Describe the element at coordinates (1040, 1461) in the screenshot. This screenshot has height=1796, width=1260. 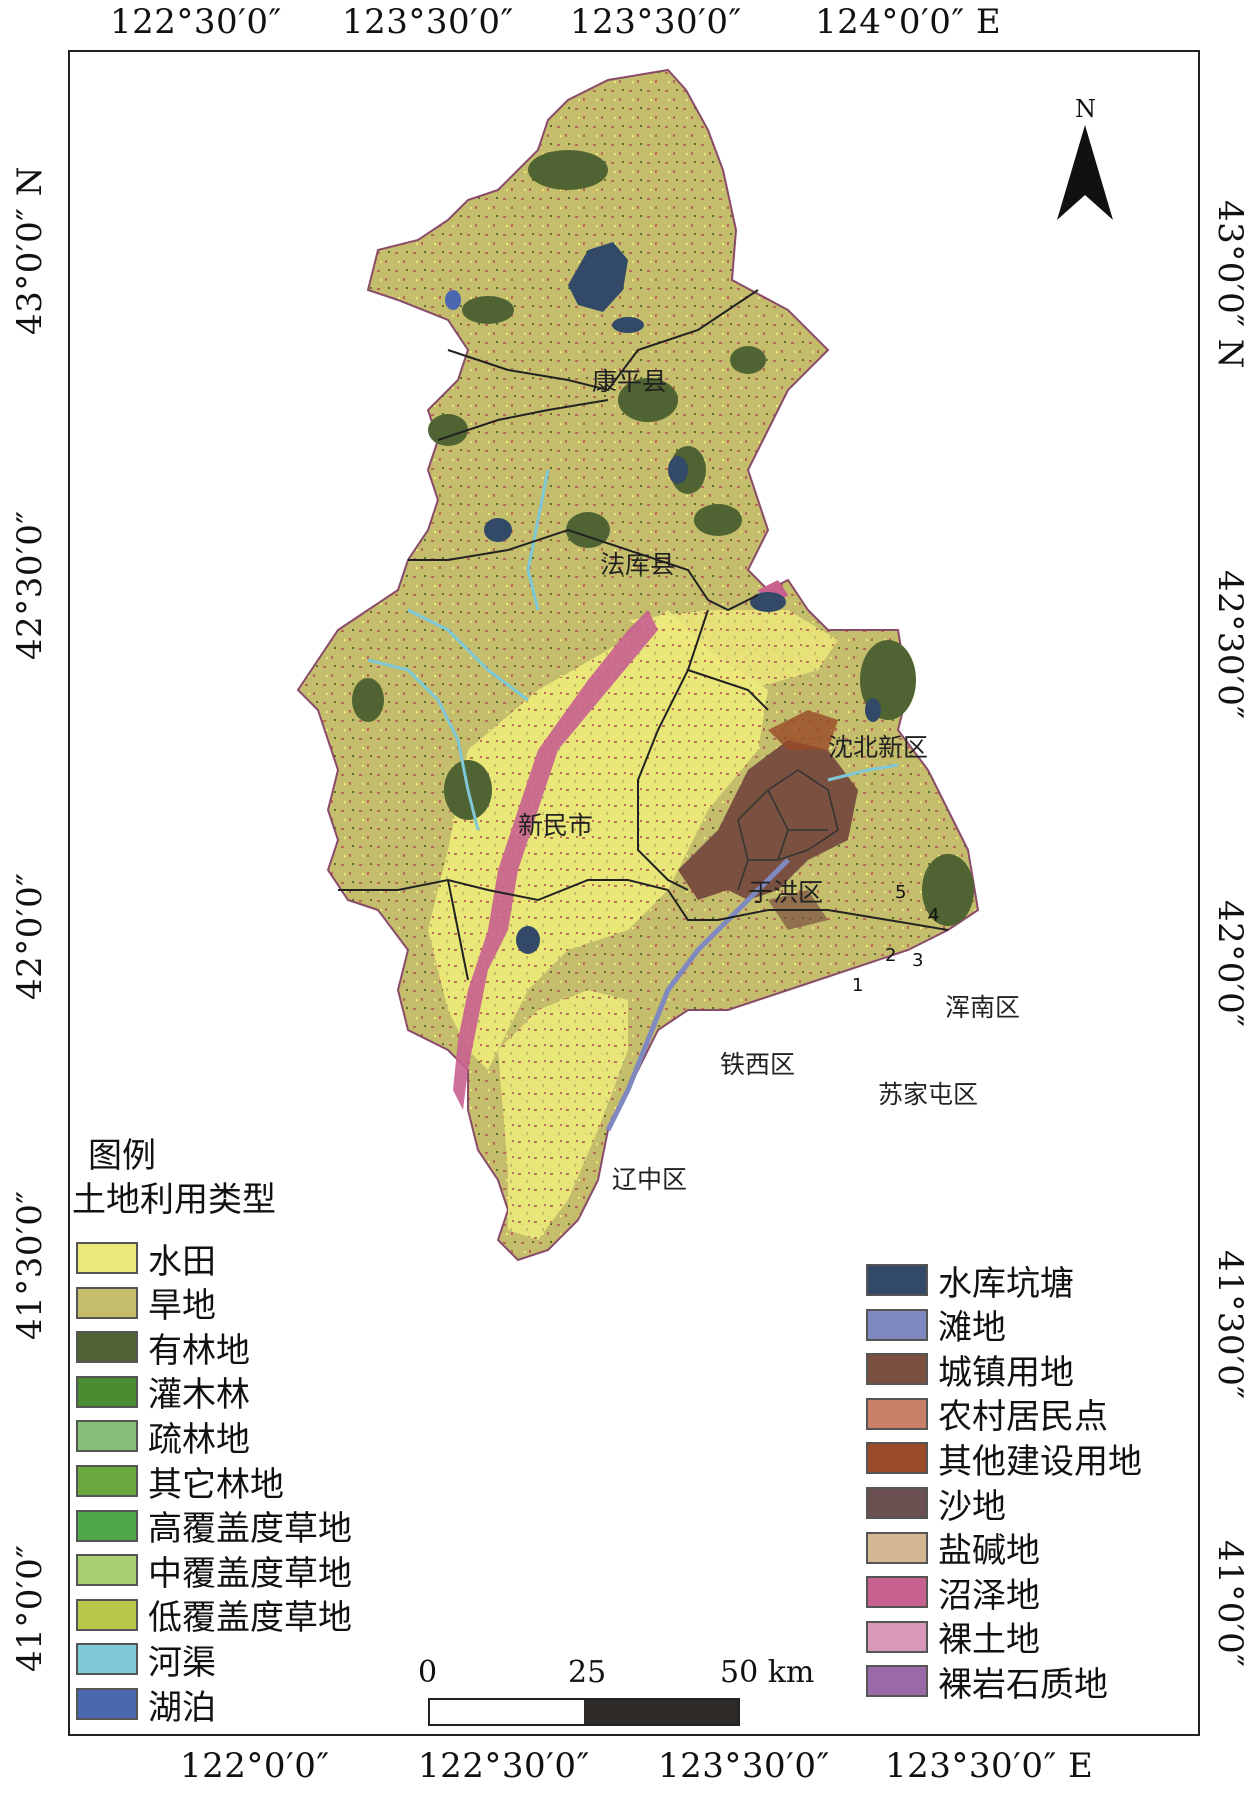
I see `legend-right-label: 其他建设用地` at that location.